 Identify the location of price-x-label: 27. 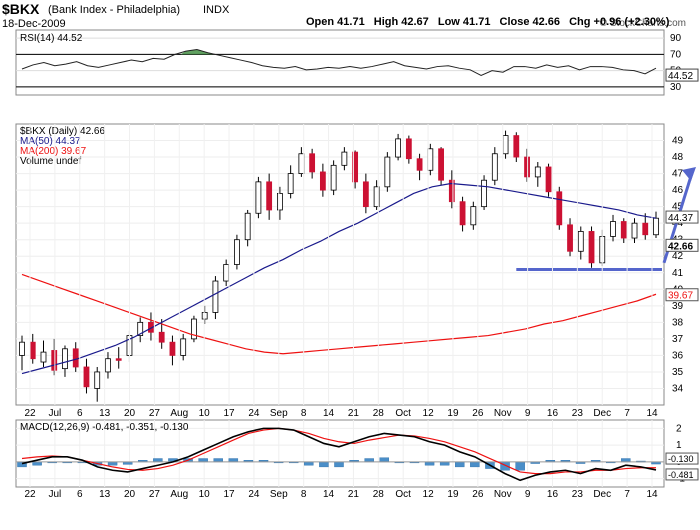
(155, 413).